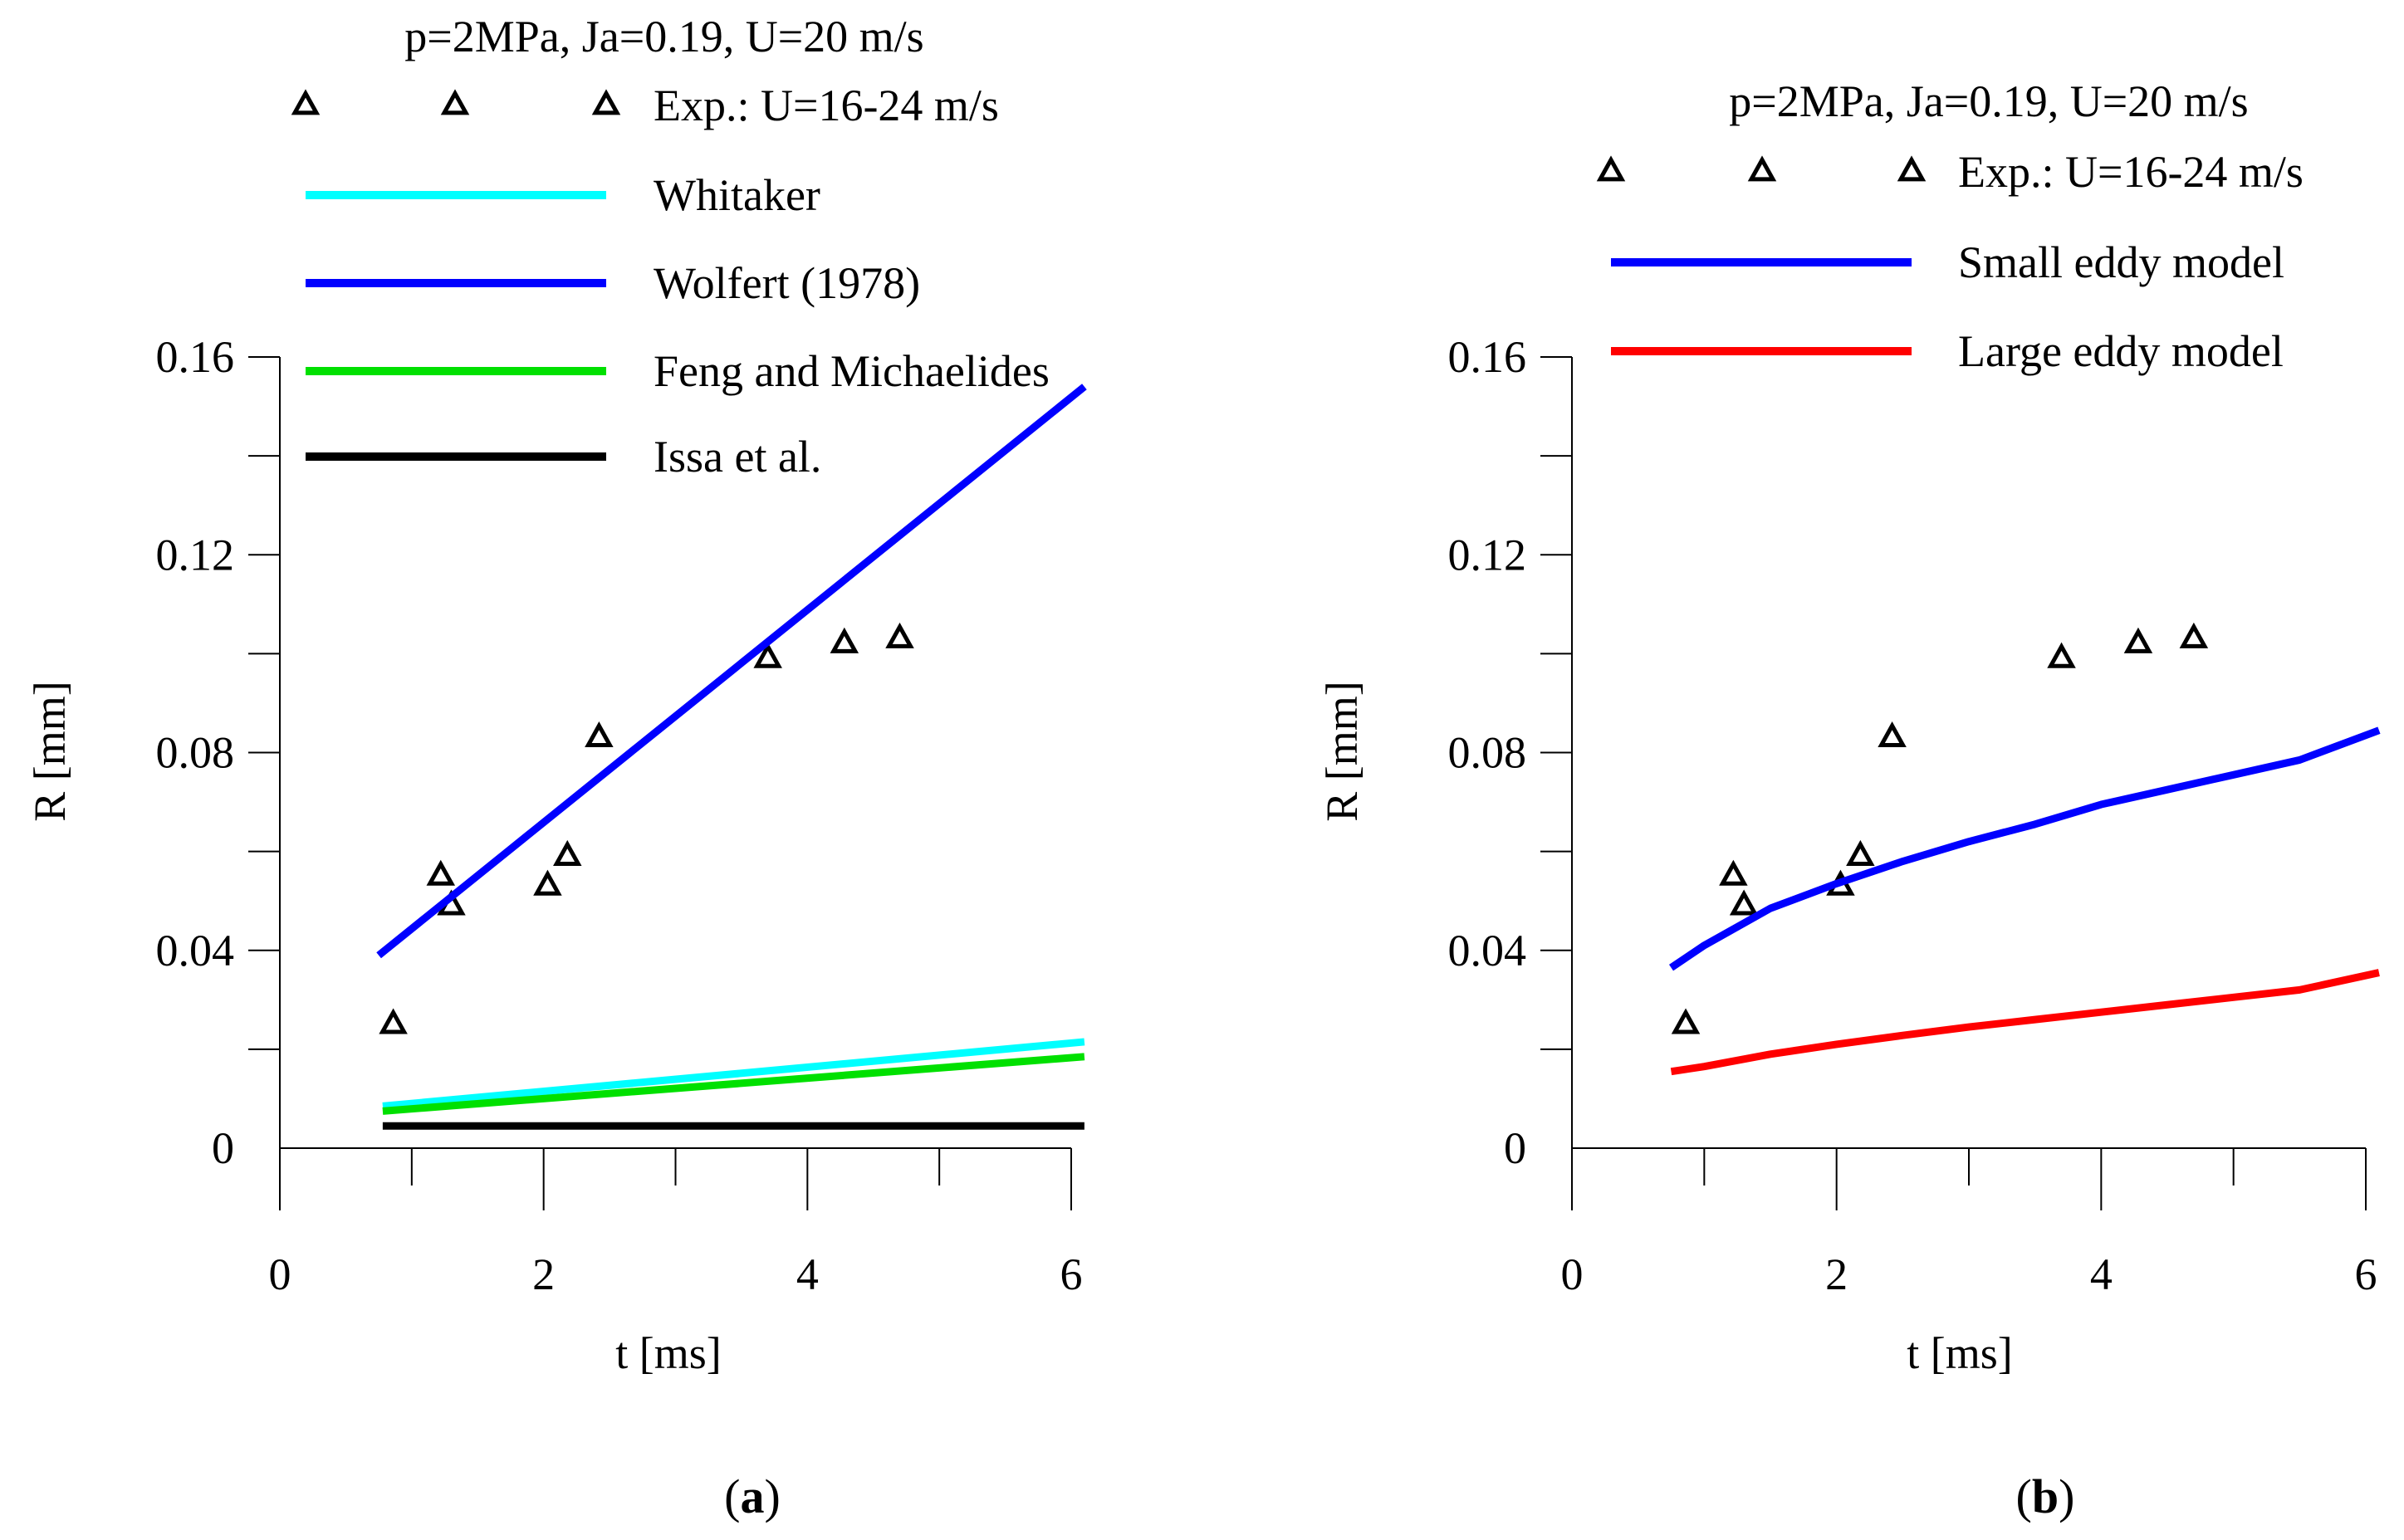 Image resolution: width=2404 pixels, height=1540 pixels. What do you see at coordinates (195, 753) in the screenshot?
I see `panel-a-y-tick-label: 0.08` at bounding box center [195, 753].